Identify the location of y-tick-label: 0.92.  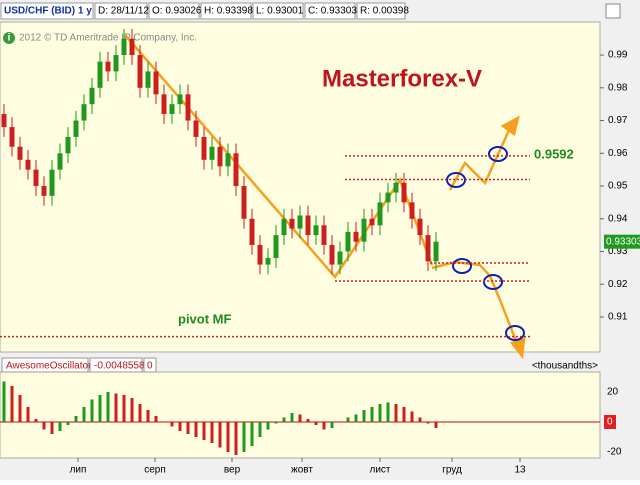
(618, 284).